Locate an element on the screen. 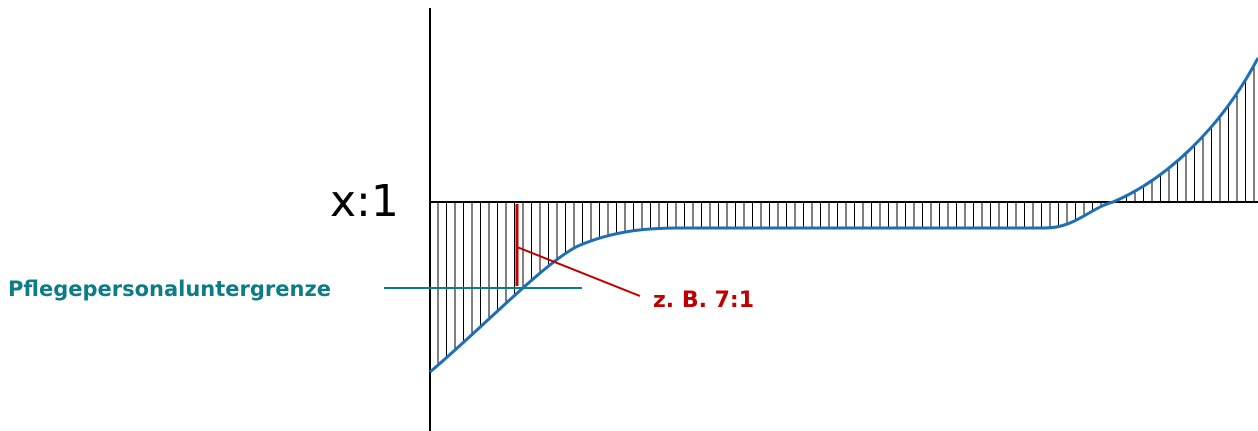  lower-limit-label: Pflegepersonaluntergrenze is located at coordinates (169, 289).